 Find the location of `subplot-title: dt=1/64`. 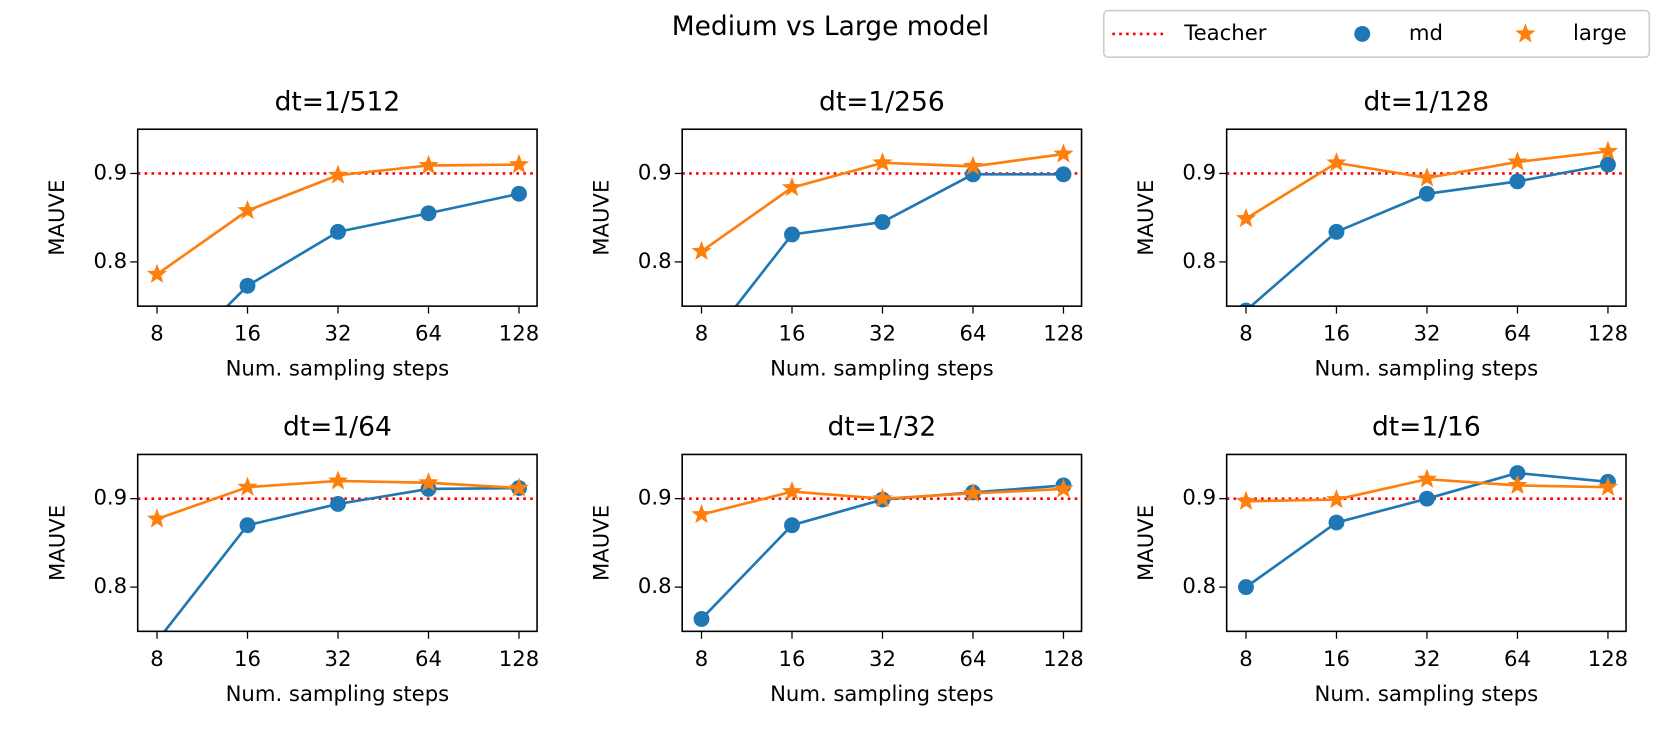

subplot-title: dt=1/64 is located at coordinates (337, 426).